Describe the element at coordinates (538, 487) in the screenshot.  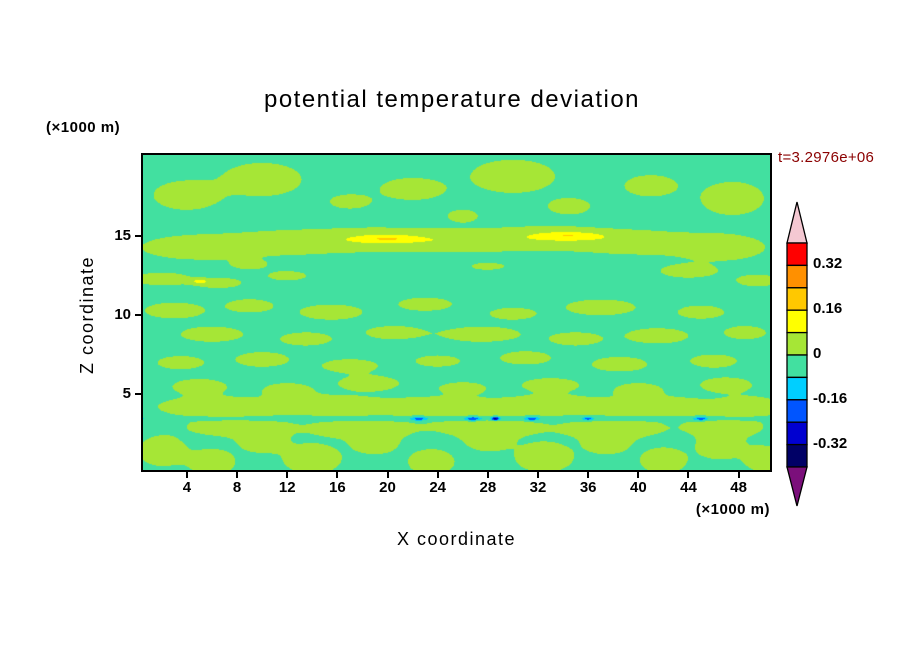
I see `x-tick-label: 32` at that location.